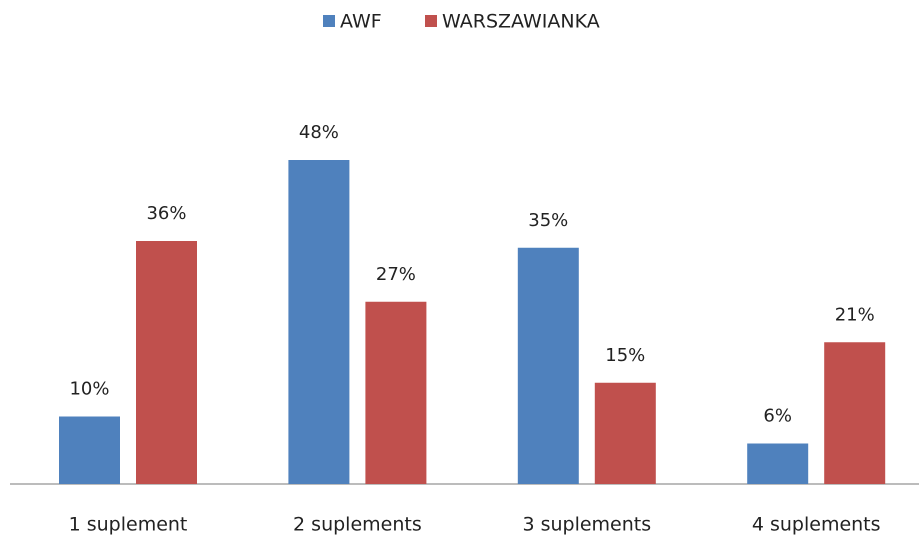  Describe the element at coordinates (396, 274) in the screenshot. I see `data-label: 27%` at that location.